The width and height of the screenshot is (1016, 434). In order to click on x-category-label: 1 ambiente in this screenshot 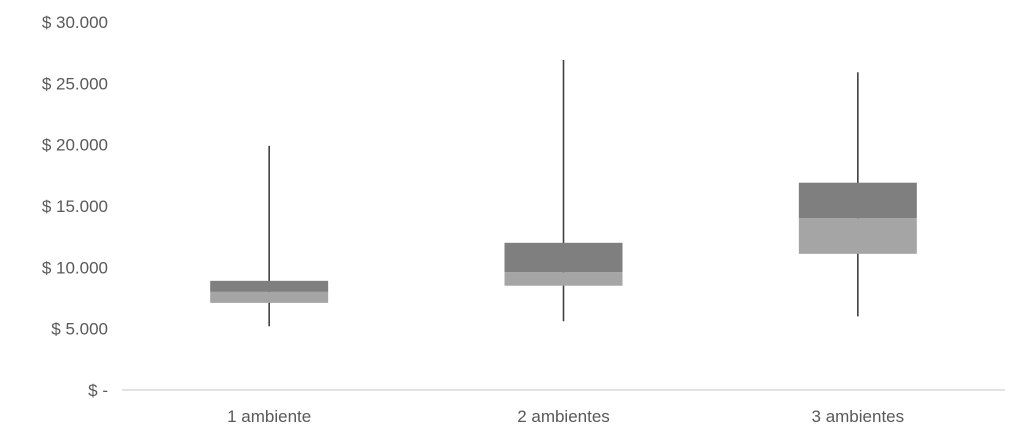, I will do `click(269, 416)`.